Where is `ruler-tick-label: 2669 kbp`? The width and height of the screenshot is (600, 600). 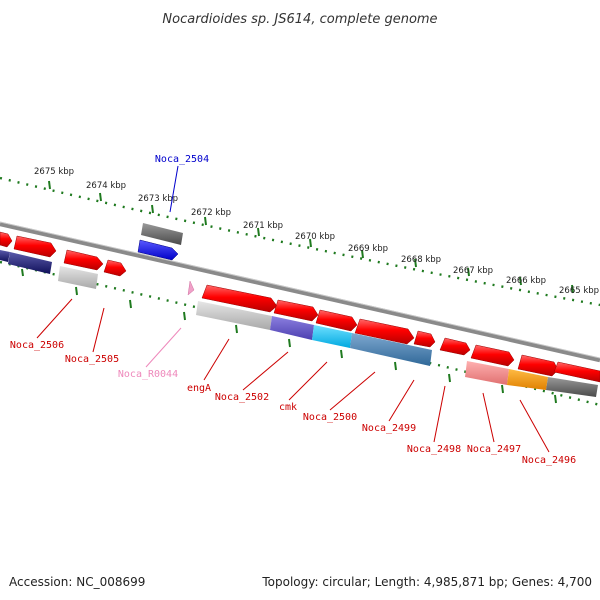
ruler-tick-label: 2669 kbp is located at coordinates (368, 249).